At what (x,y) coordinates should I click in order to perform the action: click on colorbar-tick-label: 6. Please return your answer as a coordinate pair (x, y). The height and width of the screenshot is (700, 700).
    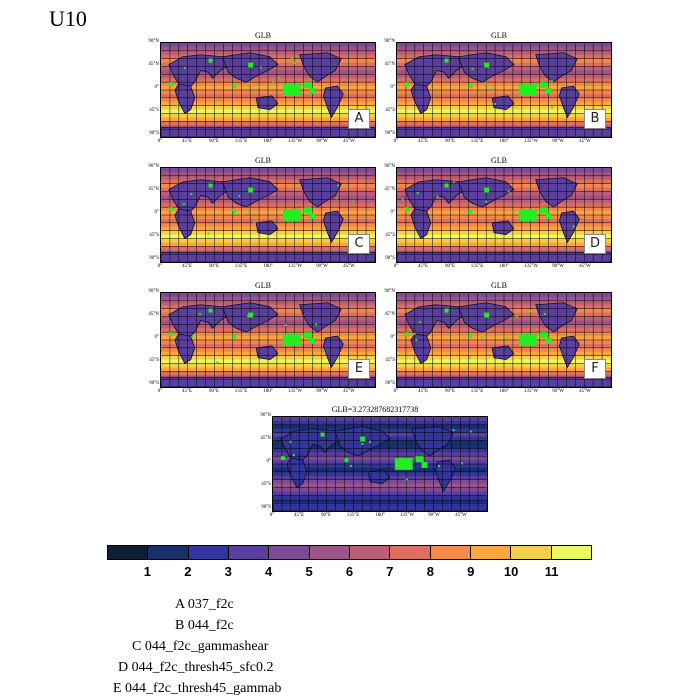
    Looking at the image, I should click on (349, 571).